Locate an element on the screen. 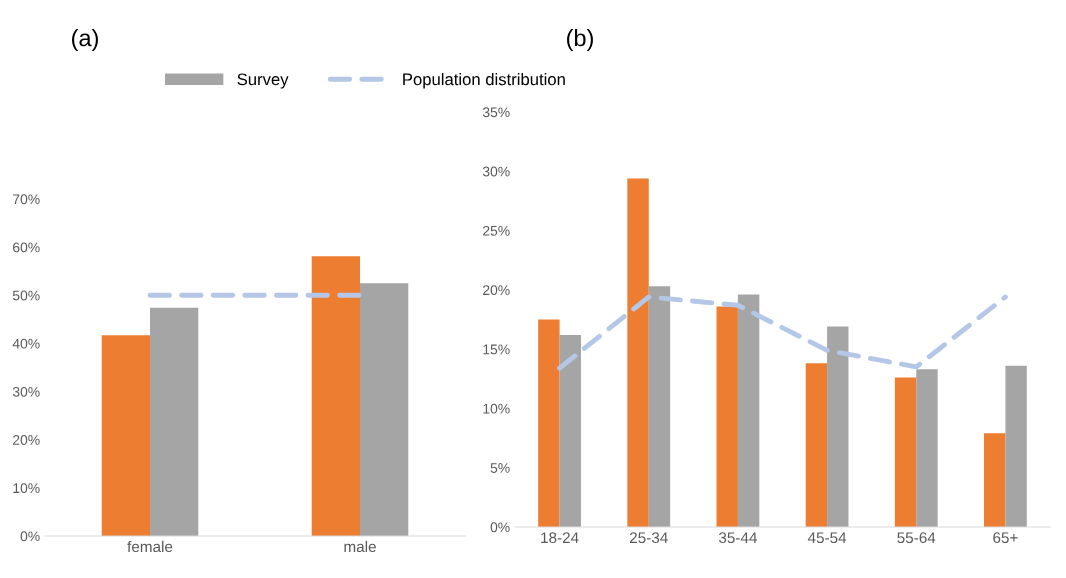 This screenshot has width=1066, height=578. y-tick-label: 70% is located at coordinates (26, 199).